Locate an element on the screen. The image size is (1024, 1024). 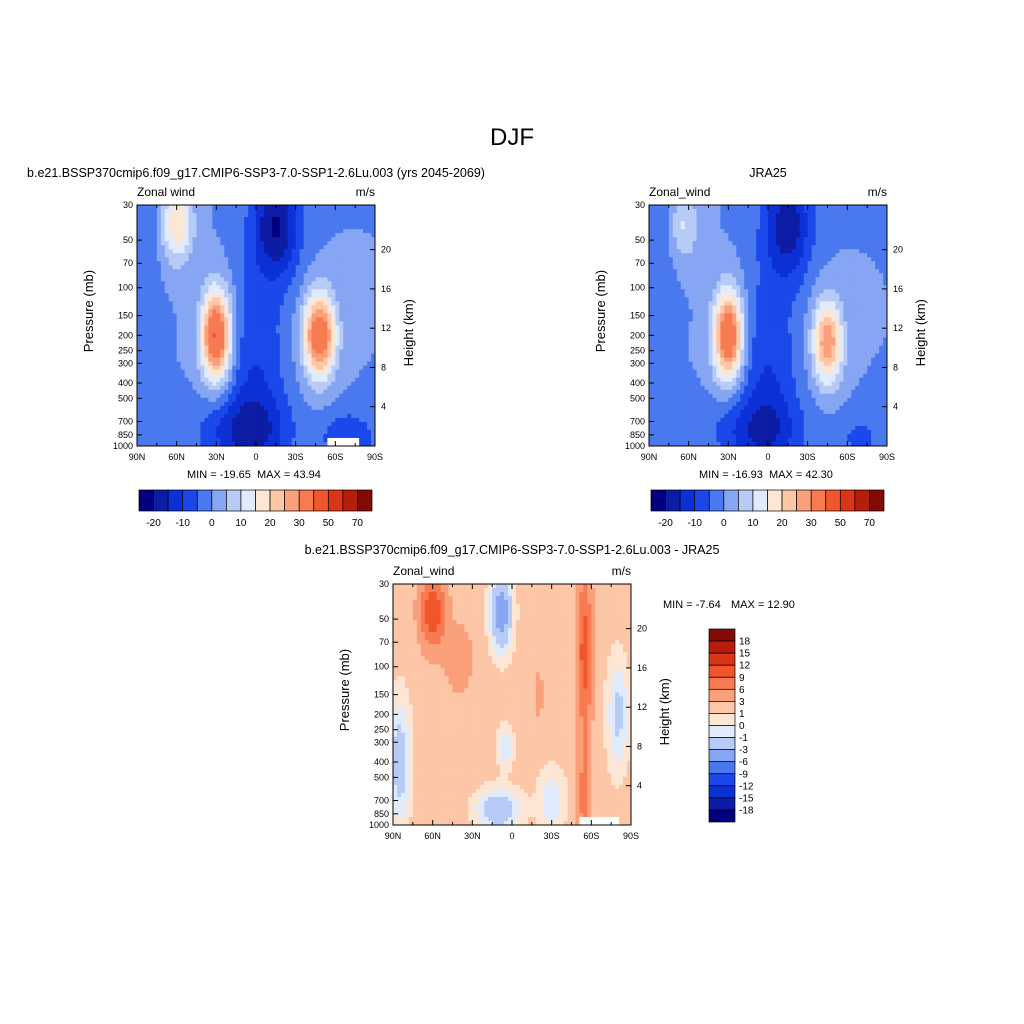
colorbar-swatch is located at coordinates (175, 500).